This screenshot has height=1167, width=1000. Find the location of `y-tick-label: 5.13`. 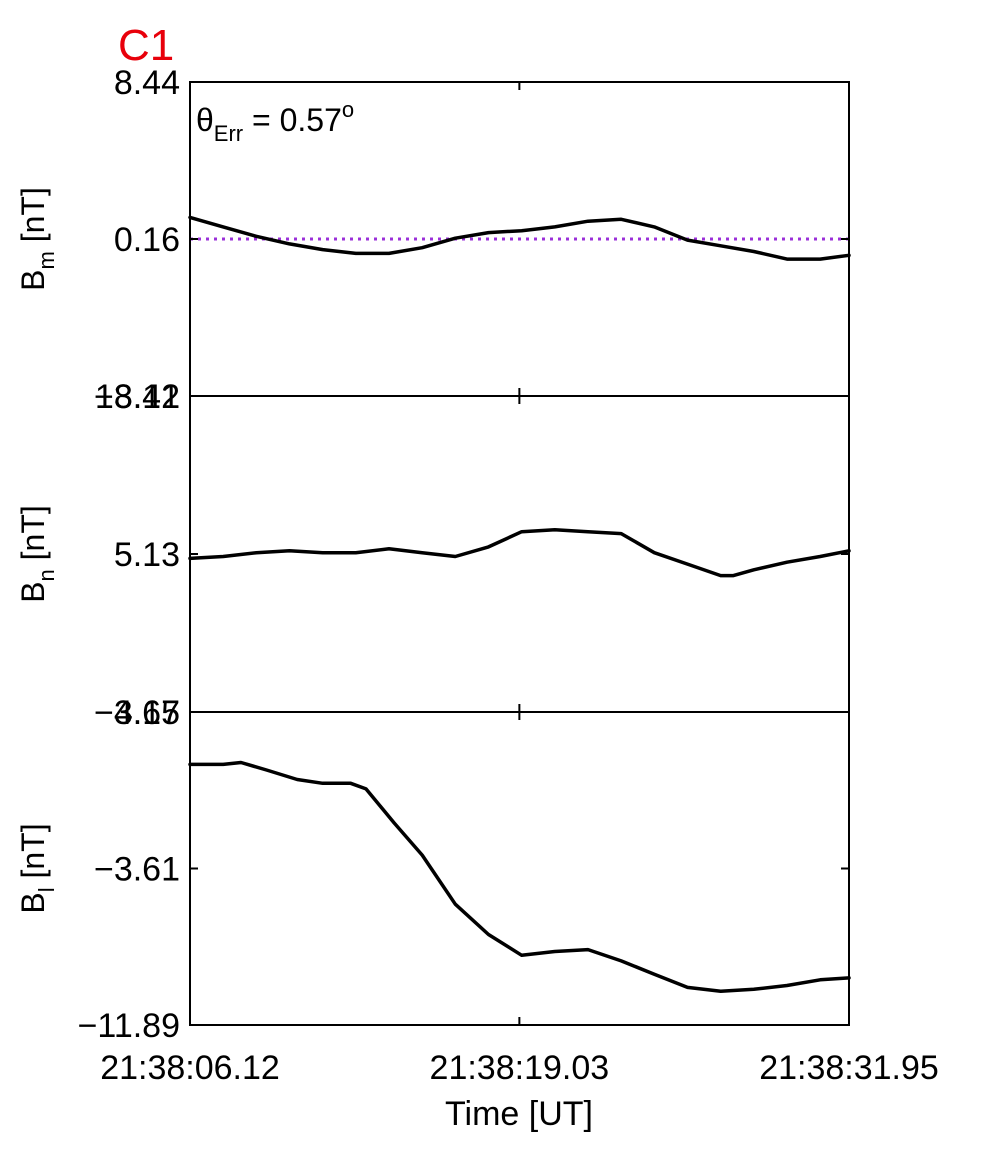

y-tick-label: 5.13 is located at coordinates (147, 555).